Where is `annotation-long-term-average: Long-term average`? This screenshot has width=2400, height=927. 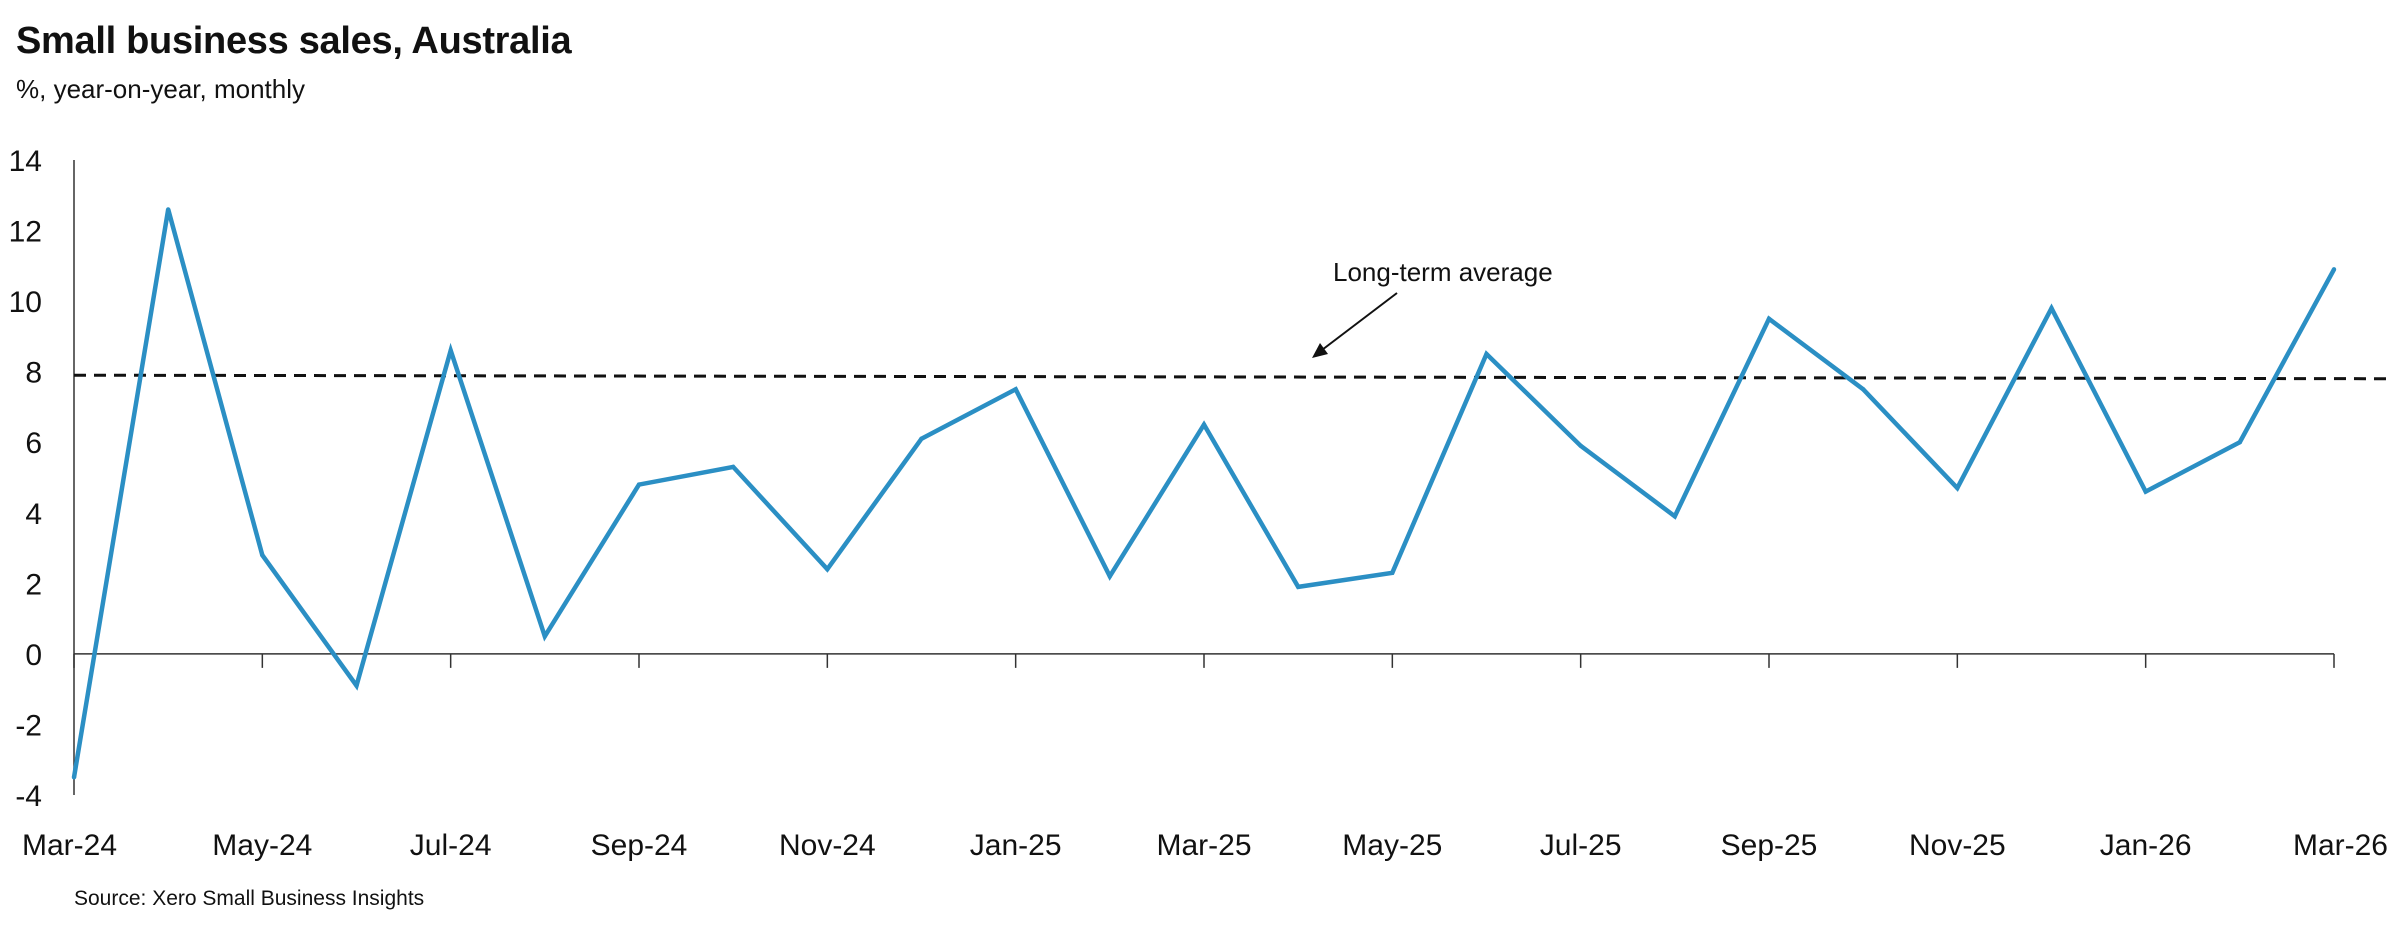 annotation-long-term-average: Long-term average is located at coordinates (1443, 272).